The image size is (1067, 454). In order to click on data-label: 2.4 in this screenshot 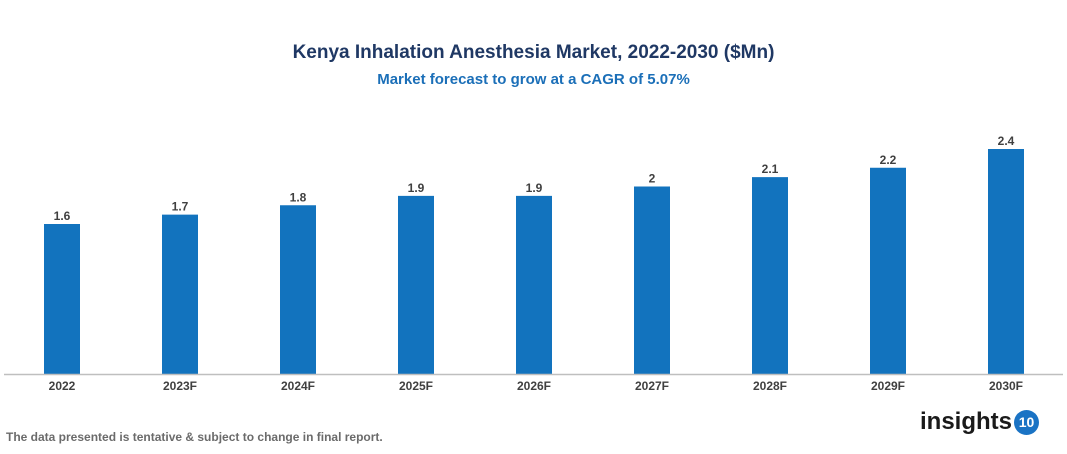, I will do `click(1006, 141)`.